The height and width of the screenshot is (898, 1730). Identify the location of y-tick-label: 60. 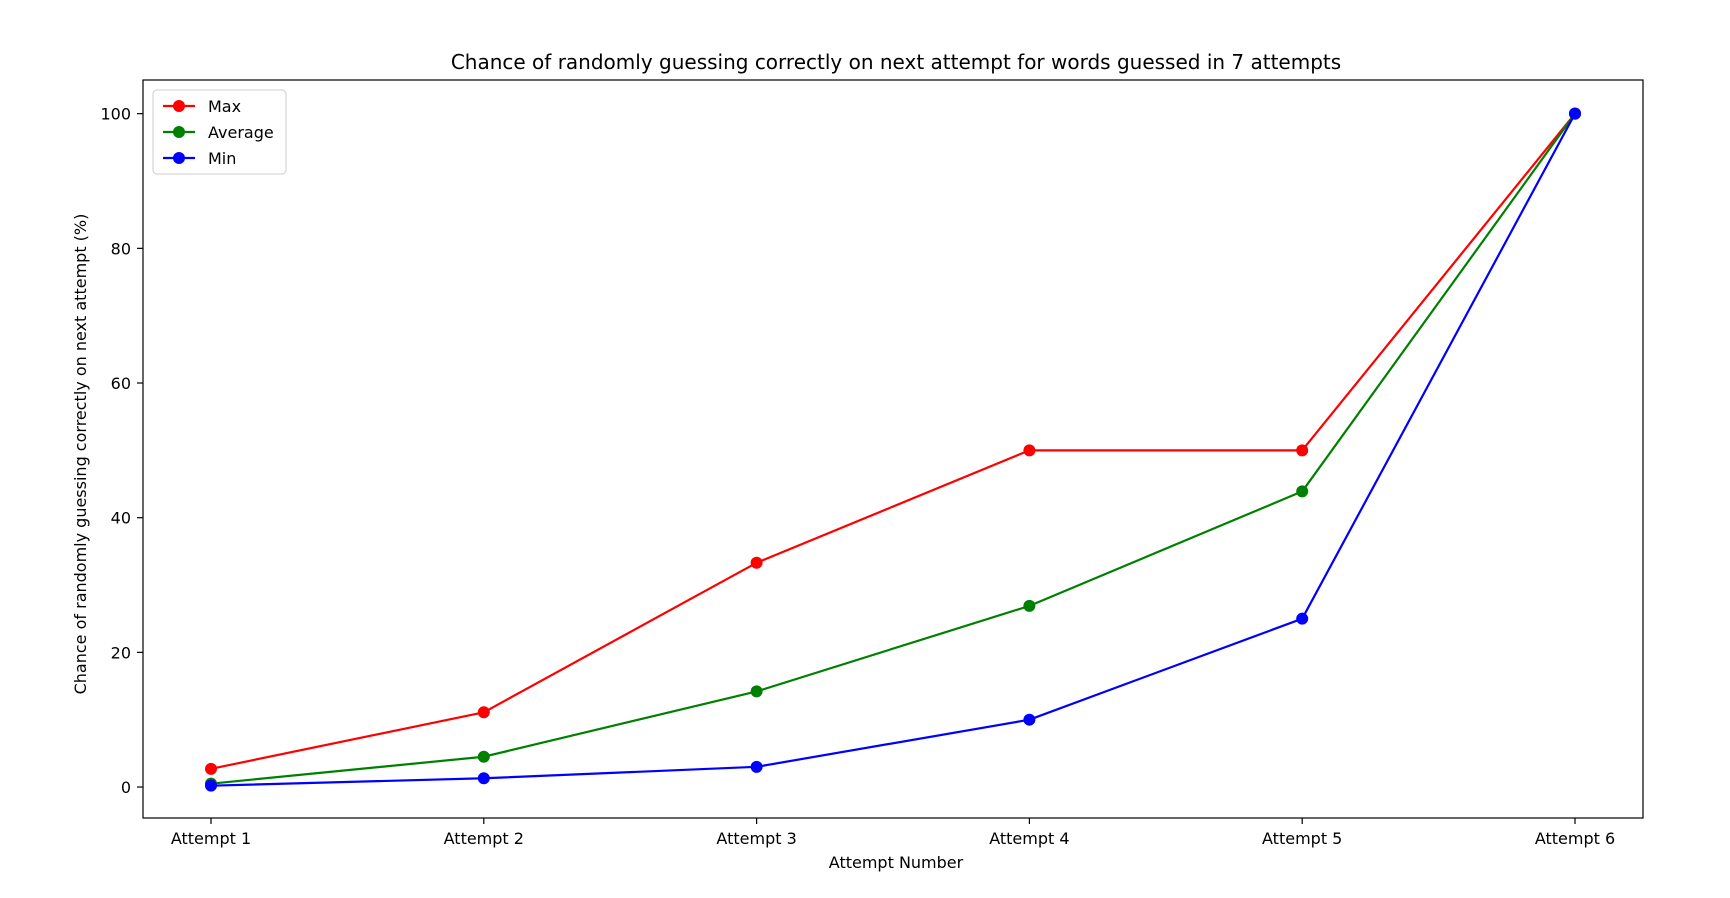
(121, 383).